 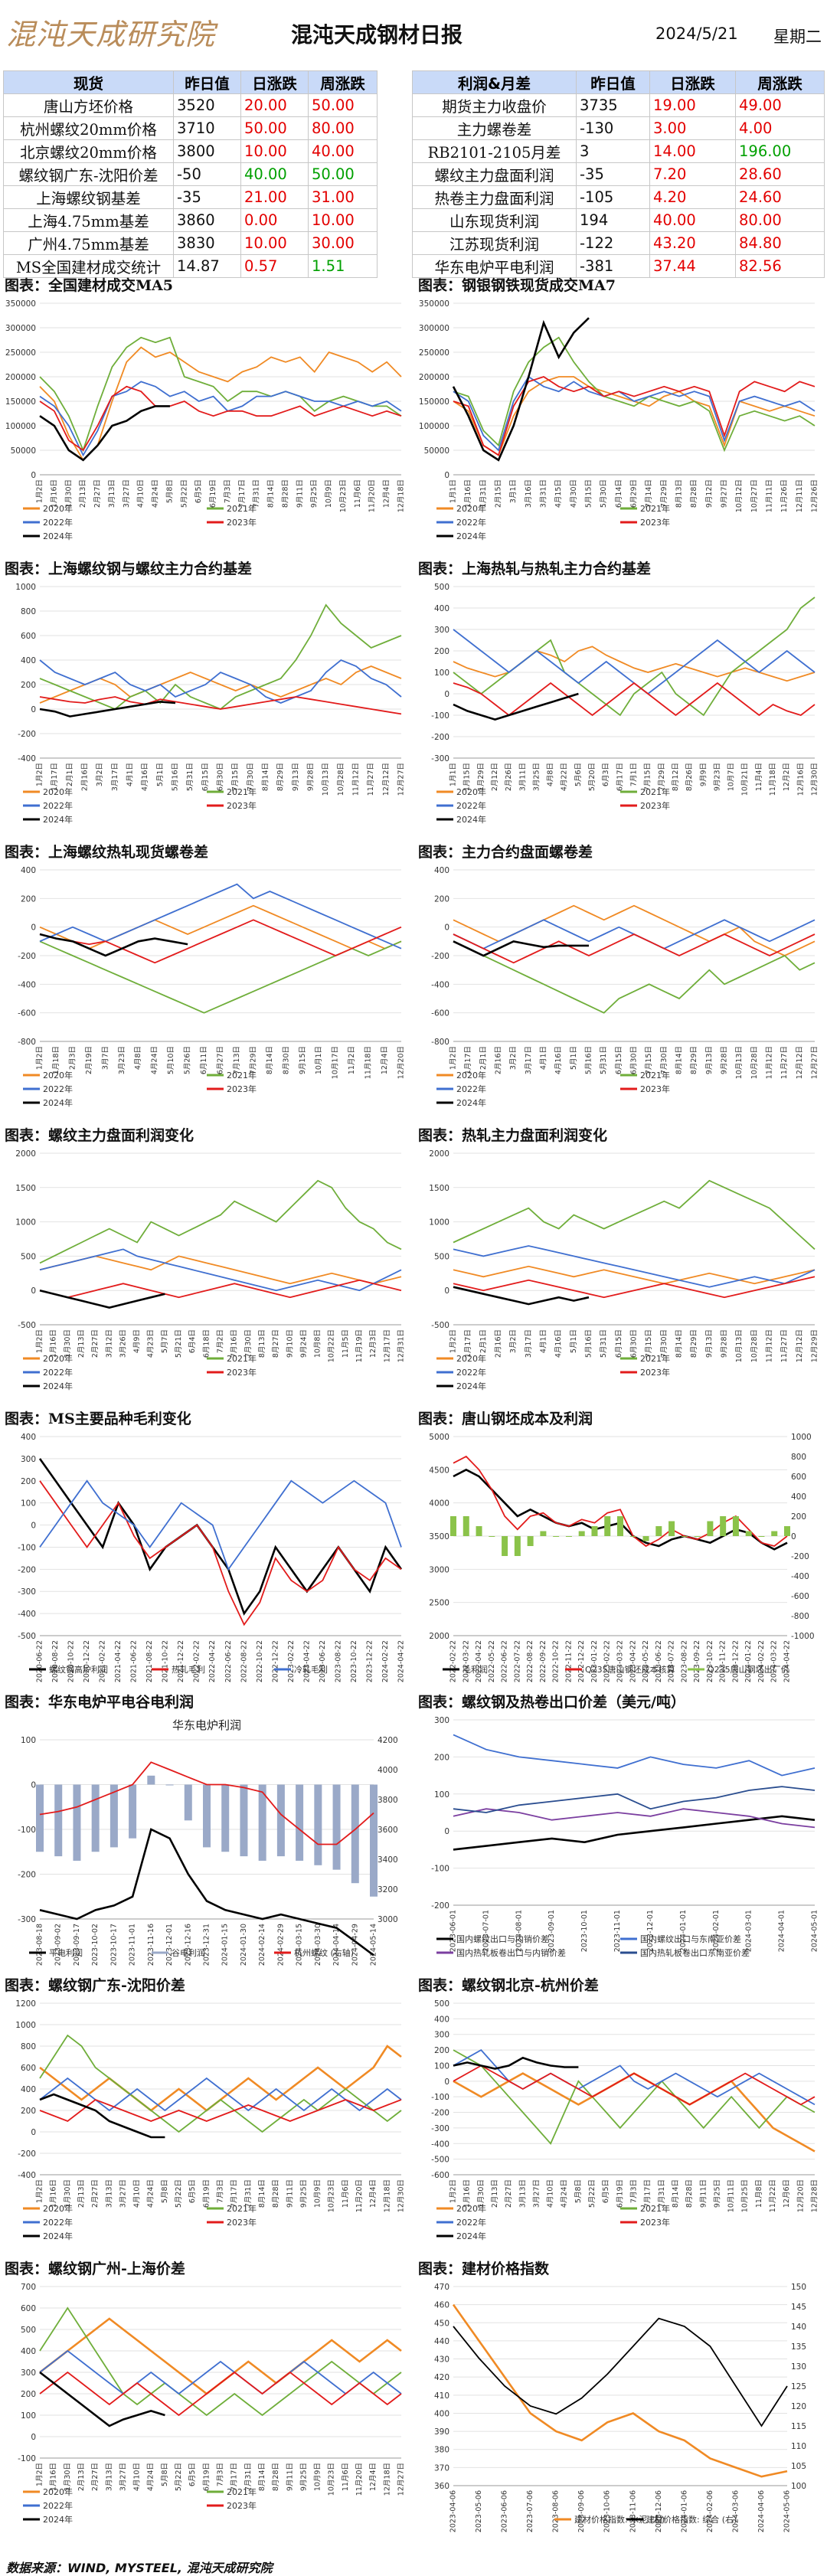 I want to click on x-tick-label: 8月14日, so click(x=676, y=2193).